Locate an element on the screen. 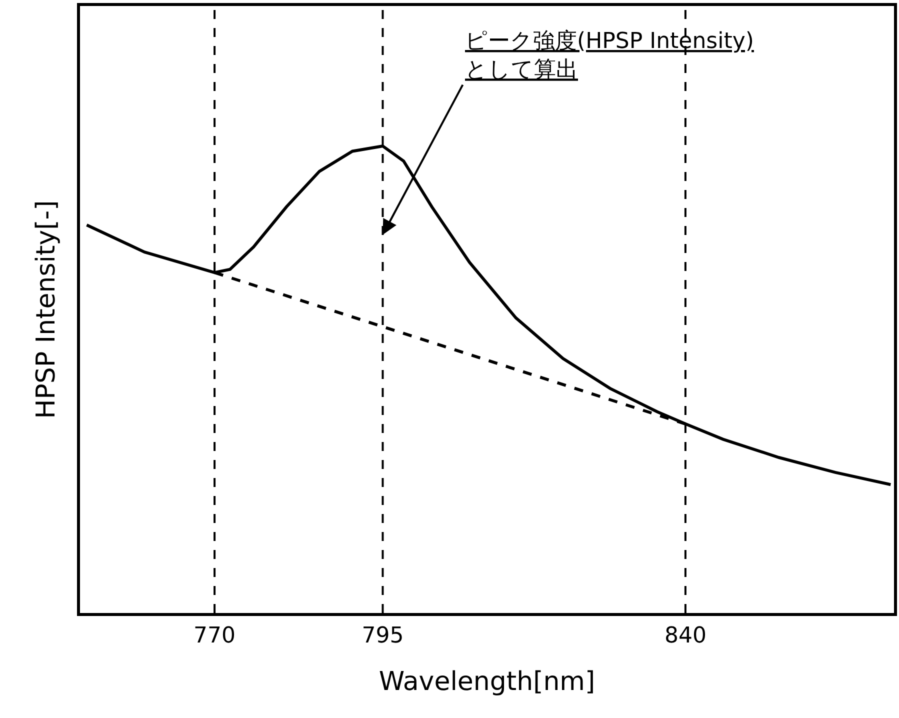 The image size is (899, 718). x-tick-label: 840 is located at coordinates (685, 635).